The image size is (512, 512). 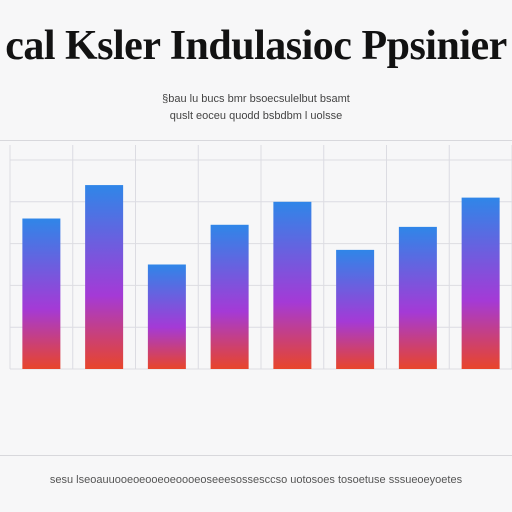 What do you see at coordinates (256, 140) in the screenshot?
I see `chart-top-rule` at bounding box center [256, 140].